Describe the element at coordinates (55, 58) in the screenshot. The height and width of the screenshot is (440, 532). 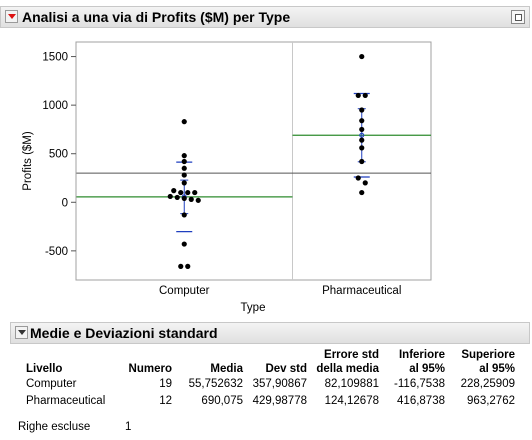
I see `y-tick-label: 1500` at that location.